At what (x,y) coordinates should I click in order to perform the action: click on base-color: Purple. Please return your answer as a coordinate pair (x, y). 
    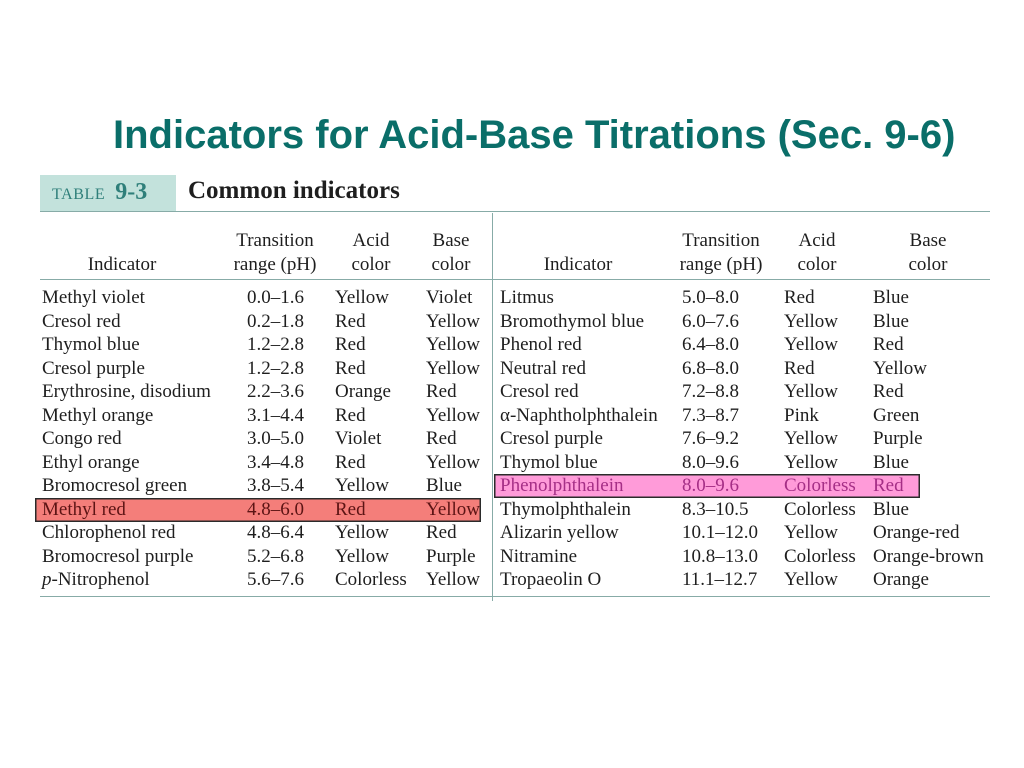
    Looking at the image, I should click on (898, 438).